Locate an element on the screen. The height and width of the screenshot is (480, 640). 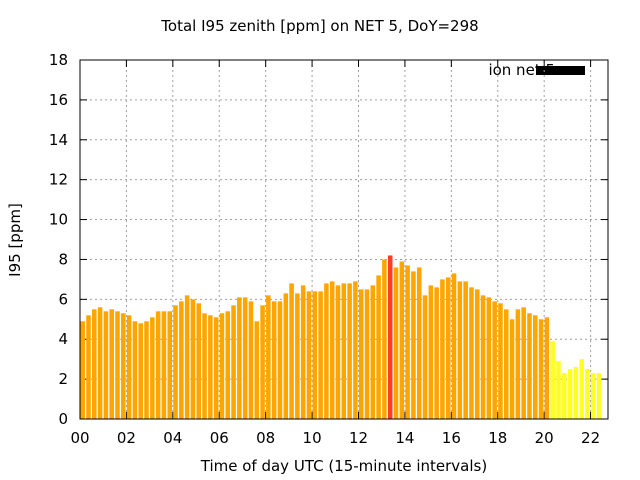
y-tick-label: 8 is located at coordinates (63, 259).